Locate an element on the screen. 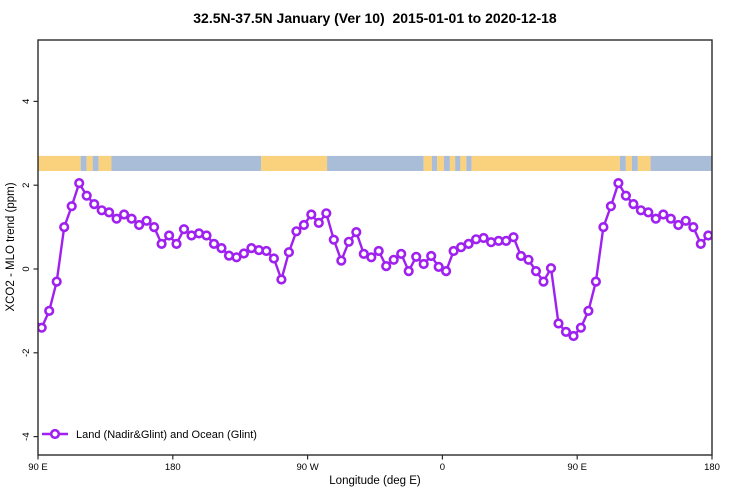 Image resolution: width=750 pixels, height=500 pixels. y-tick-label: 0 is located at coordinates (26, 268).